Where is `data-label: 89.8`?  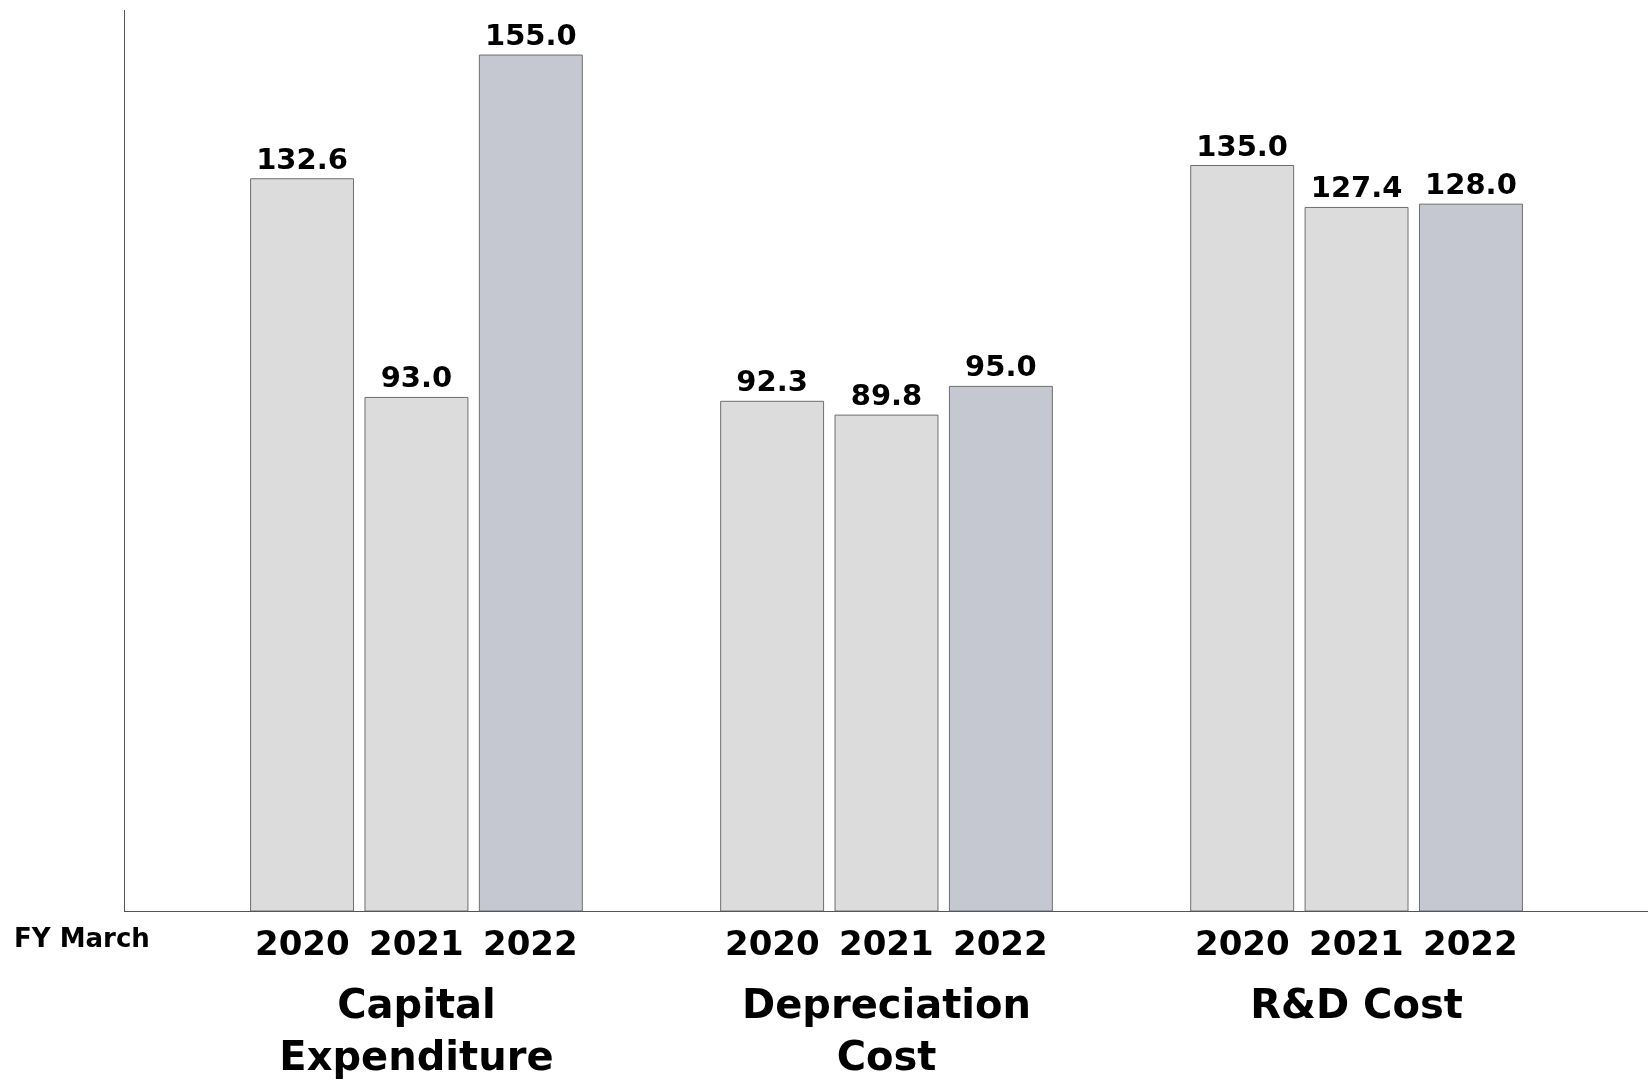 data-label: 89.8 is located at coordinates (886, 395).